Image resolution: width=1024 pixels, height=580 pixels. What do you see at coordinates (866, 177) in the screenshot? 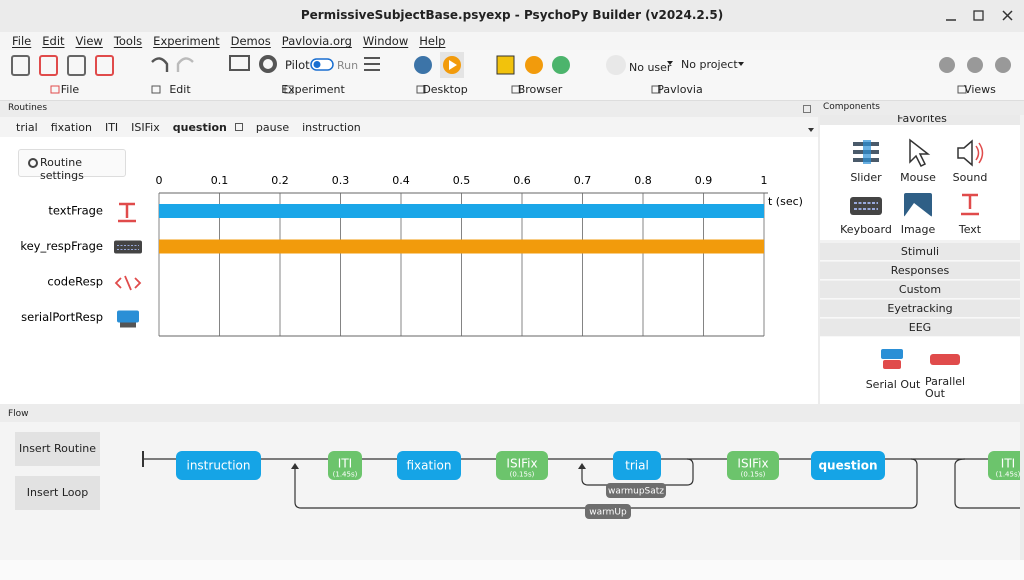
I see `component-button-label: Slider` at bounding box center [866, 177].